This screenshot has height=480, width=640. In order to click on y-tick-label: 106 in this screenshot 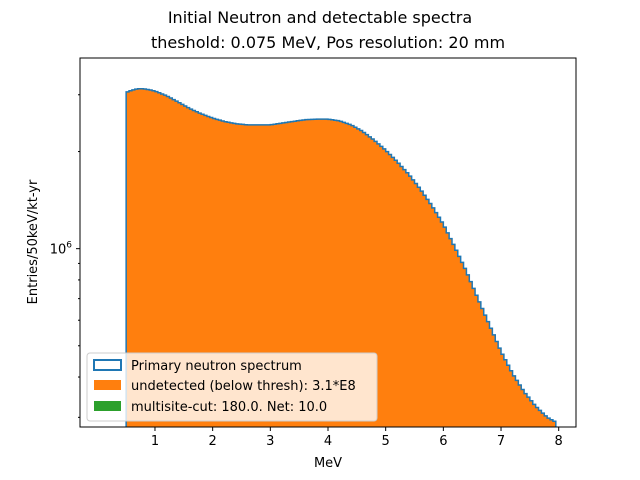, I will do `click(61, 249)`.